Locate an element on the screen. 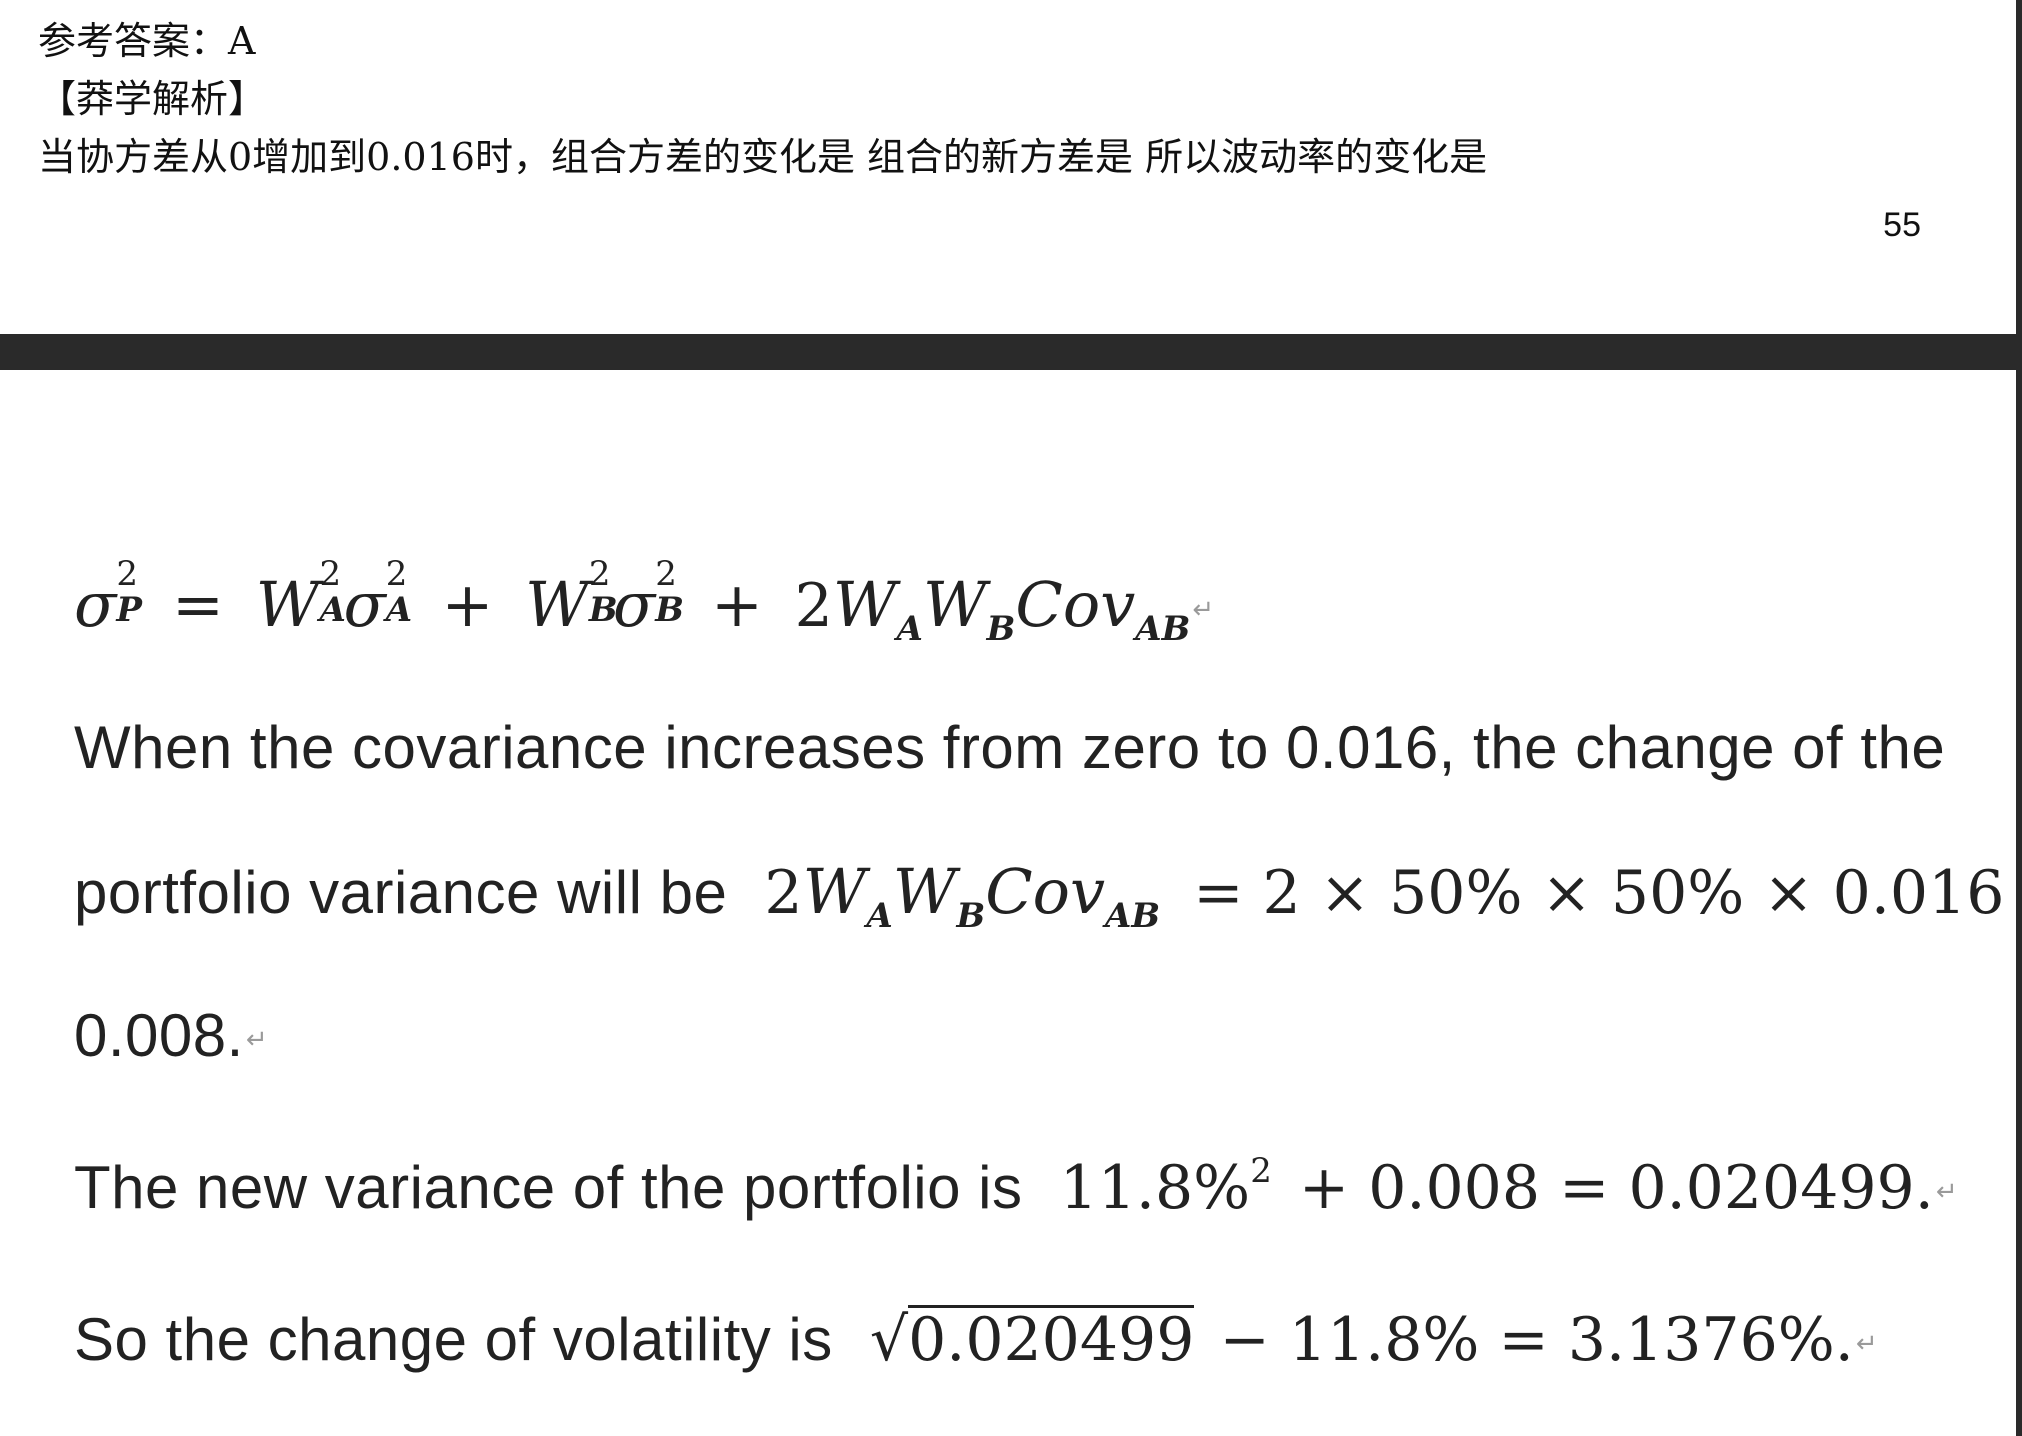  page-number: 55 is located at coordinates (1902, 225).